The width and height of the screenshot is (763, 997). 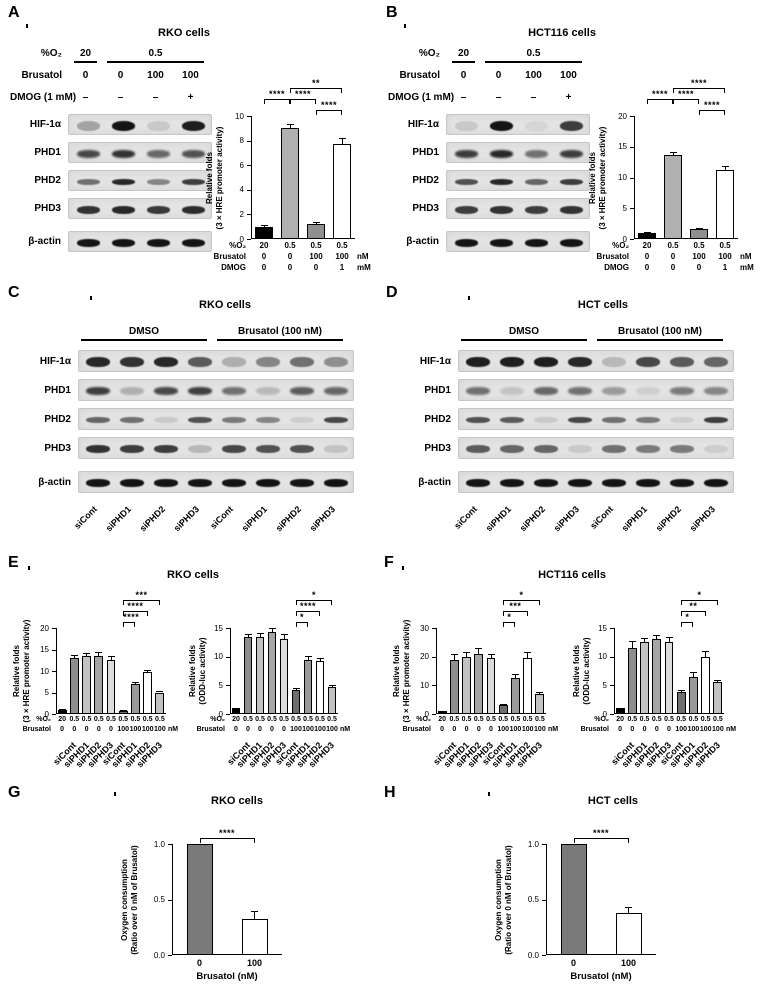 What do you see at coordinates (628, 963) in the screenshot?
I see `x-tick-label: 100` at bounding box center [628, 963].